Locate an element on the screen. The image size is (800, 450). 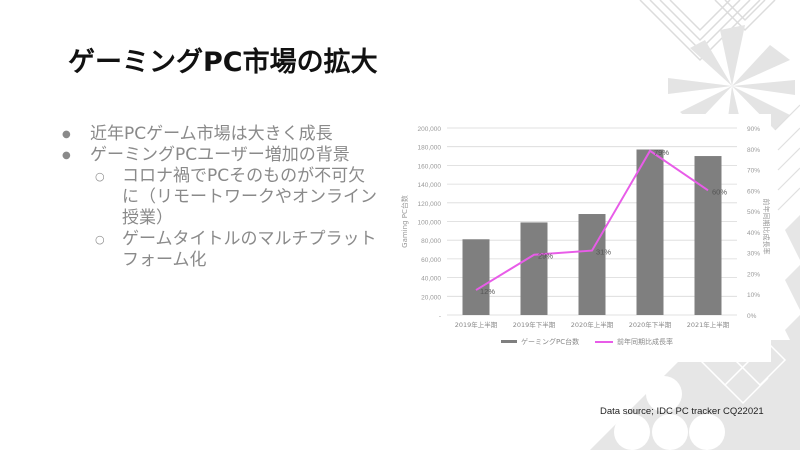
growth-line is located at coordinates (592, 220).